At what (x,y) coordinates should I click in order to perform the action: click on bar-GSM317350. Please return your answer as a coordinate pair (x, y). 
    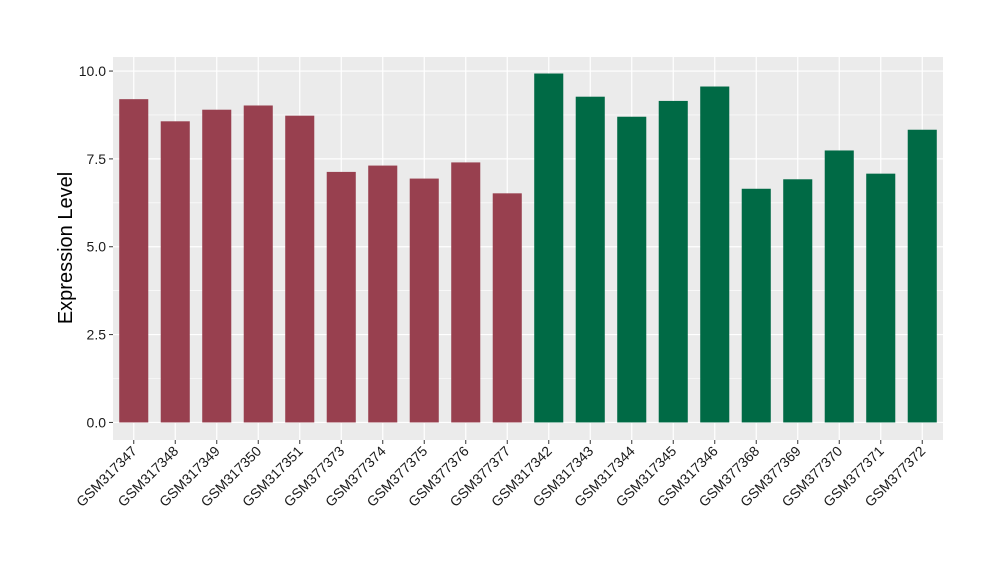
    Looking at the image, I should click on (258, 264).